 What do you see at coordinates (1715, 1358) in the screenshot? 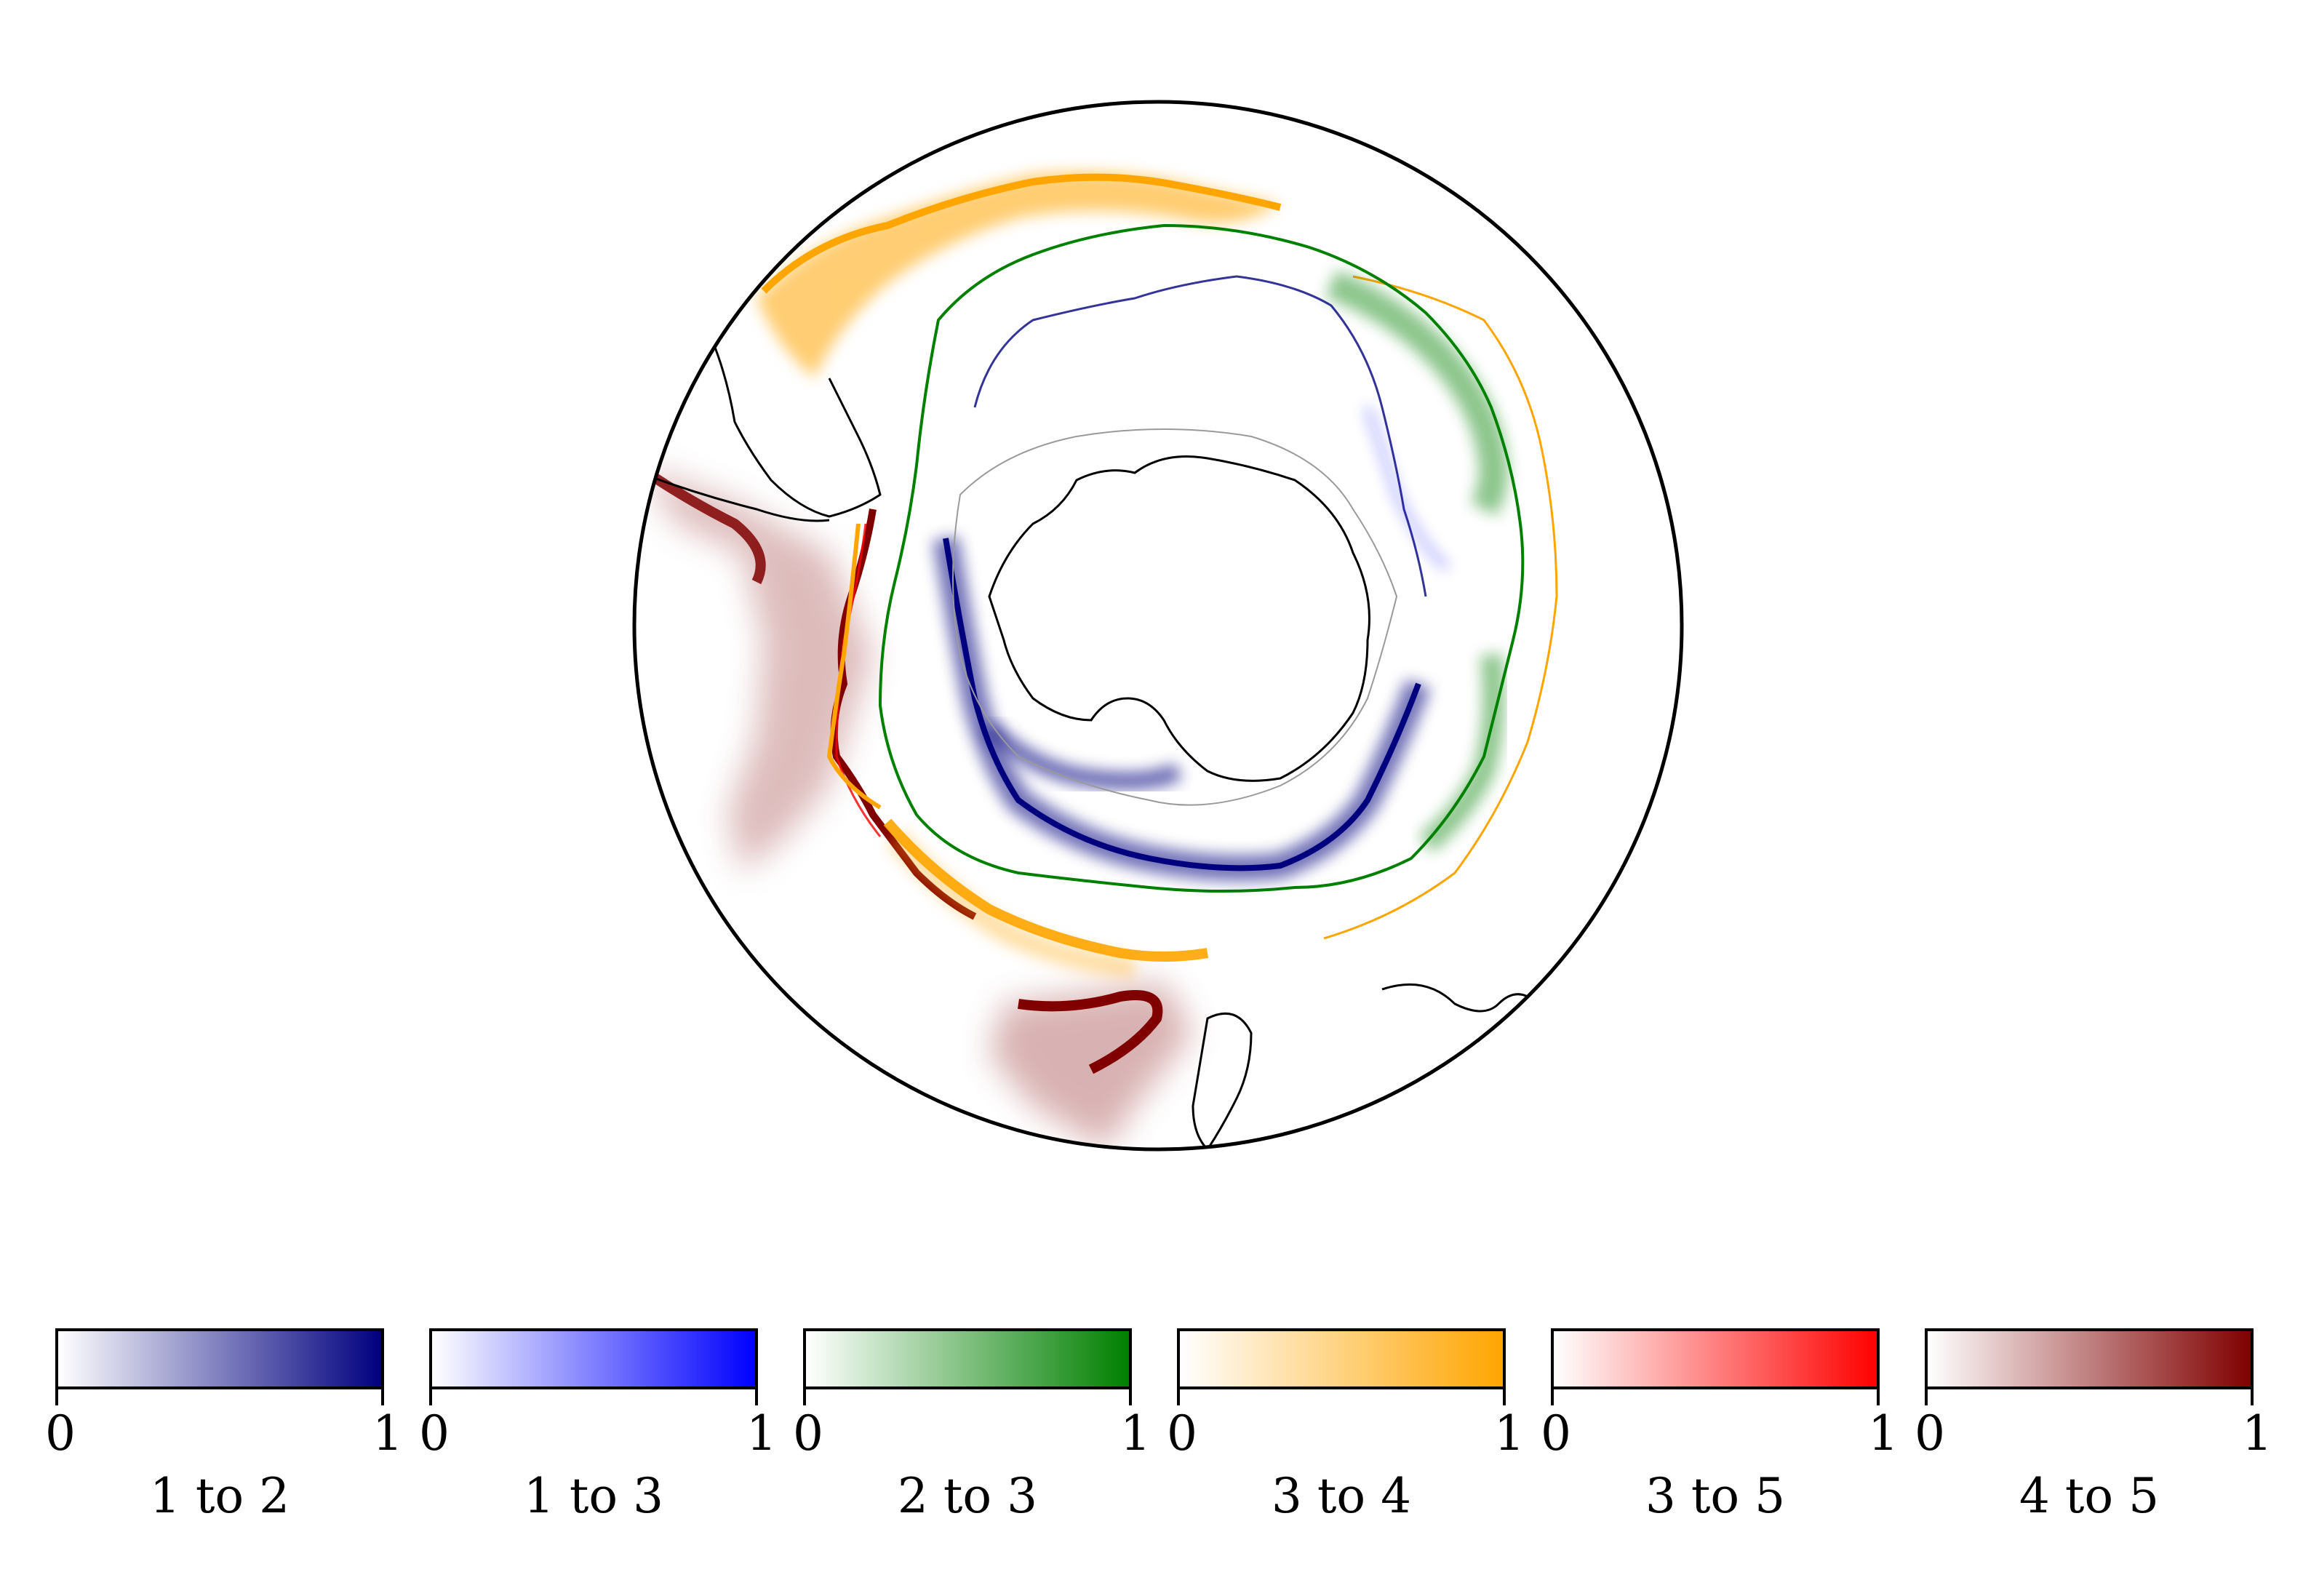
I see `colorbar-3-to-5-gradient` at bounding box center [1715, 1358].